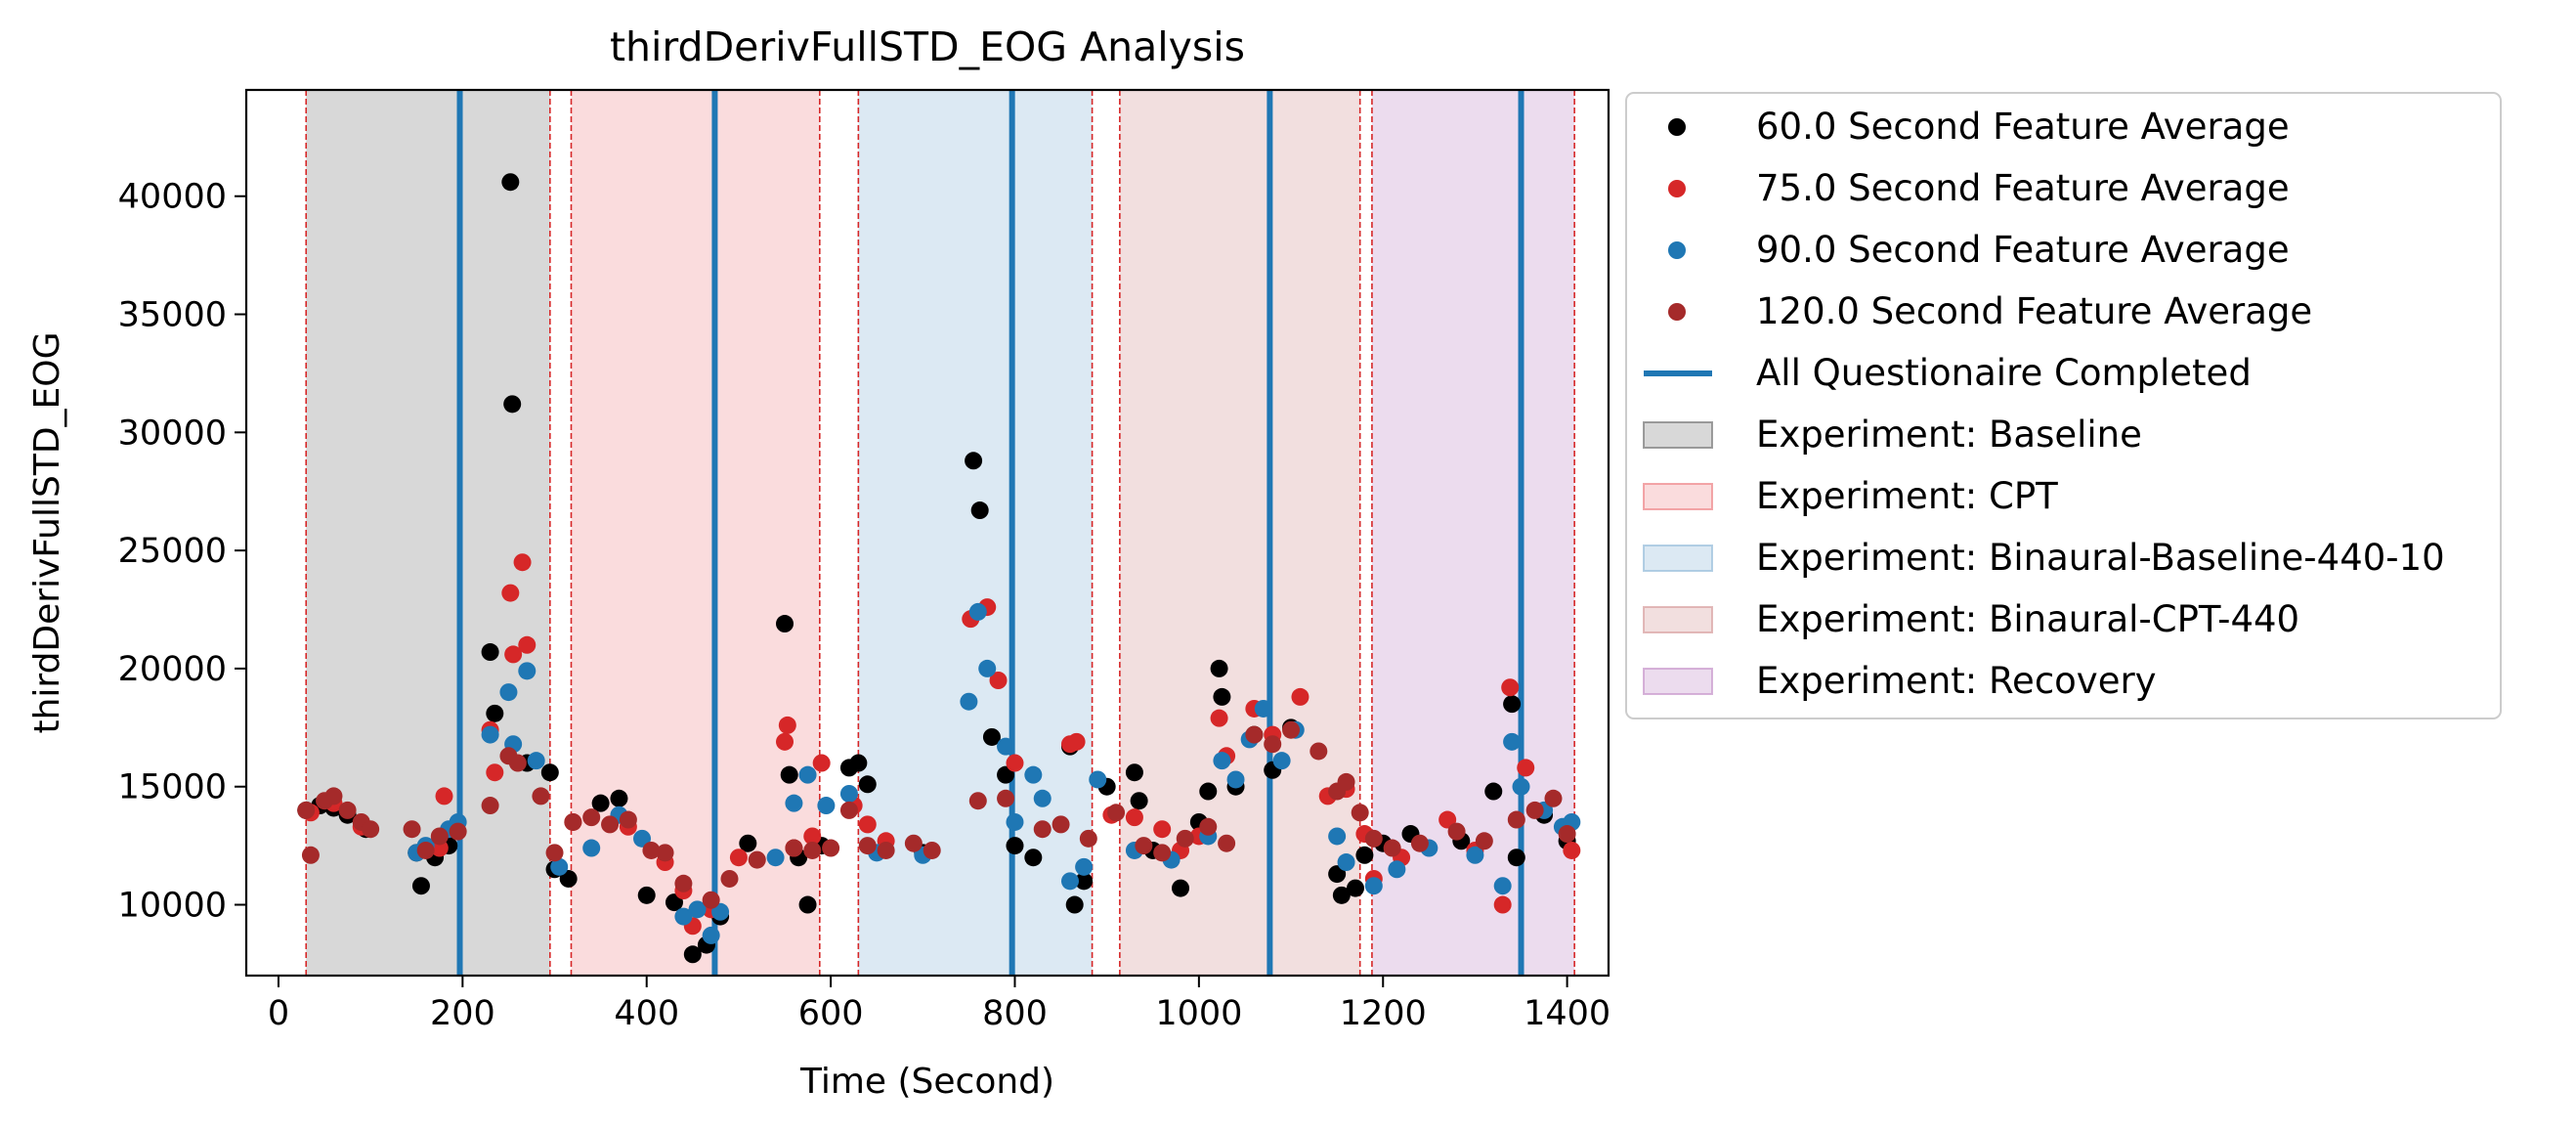 The height and width of the screenshot is (1132, 2576). Describe the element at coordinates (173, 787) in the screenshot. I see `y-tick-label: 15000` at that location.